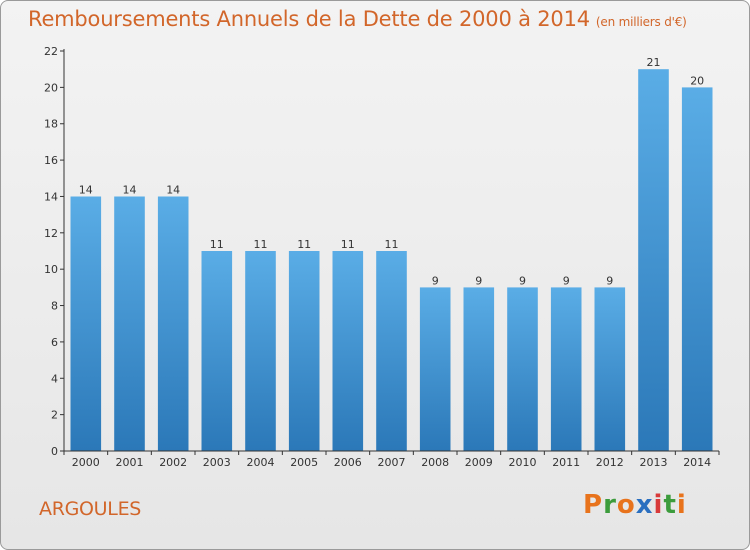 This screenshot has height=550, width=750. Describe the element at coordinates (610, 505) in the screenshot. I see `logo-letter: r` at that location.